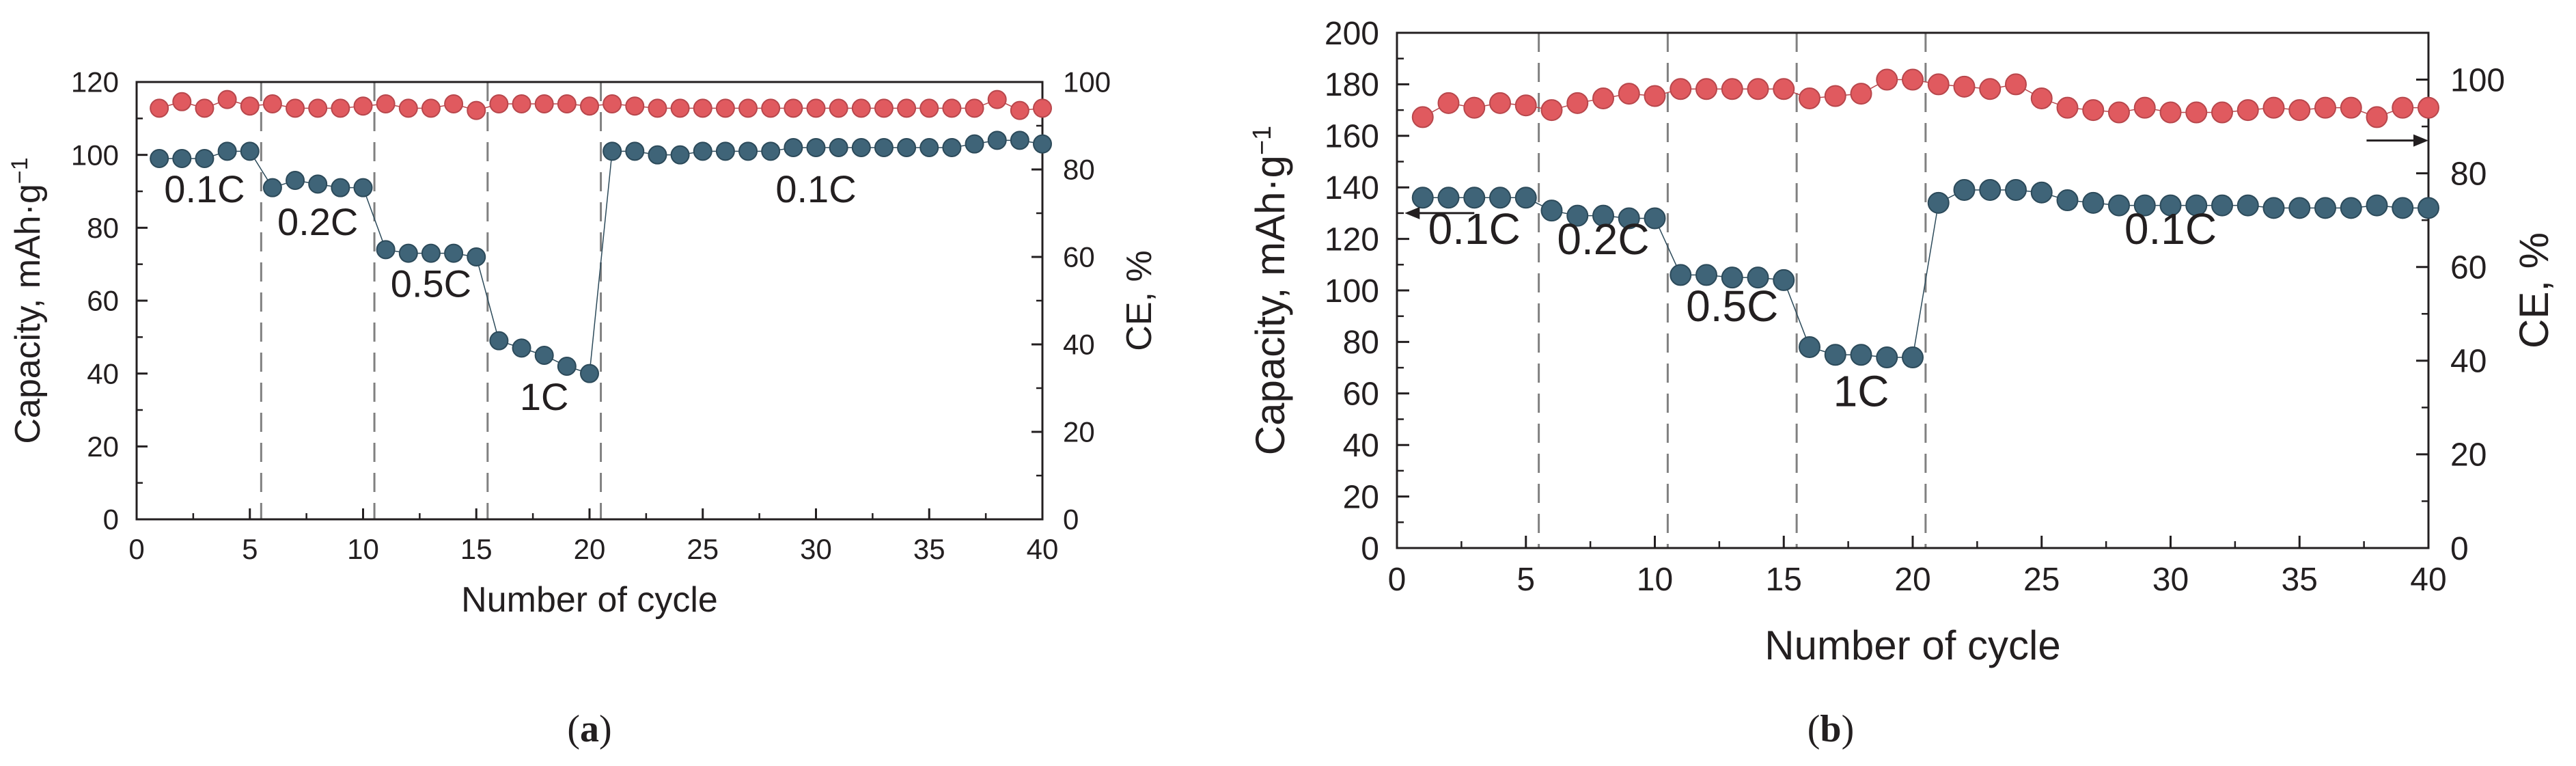 The width and height of the screenshot is (2576, 766). I want to click on panel-label-close: ), so click(1849, 729).